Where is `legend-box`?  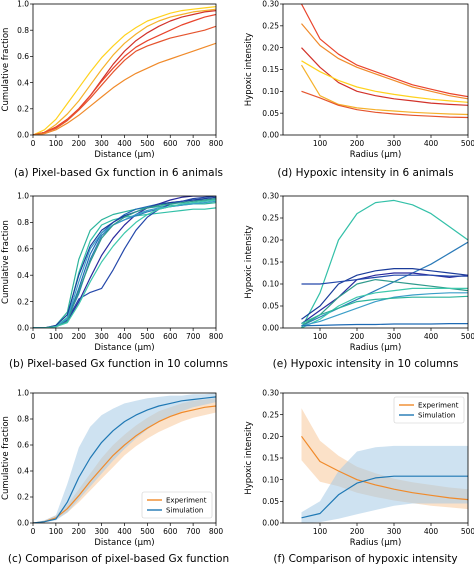
legend-box is located at coordinates (429, 410).